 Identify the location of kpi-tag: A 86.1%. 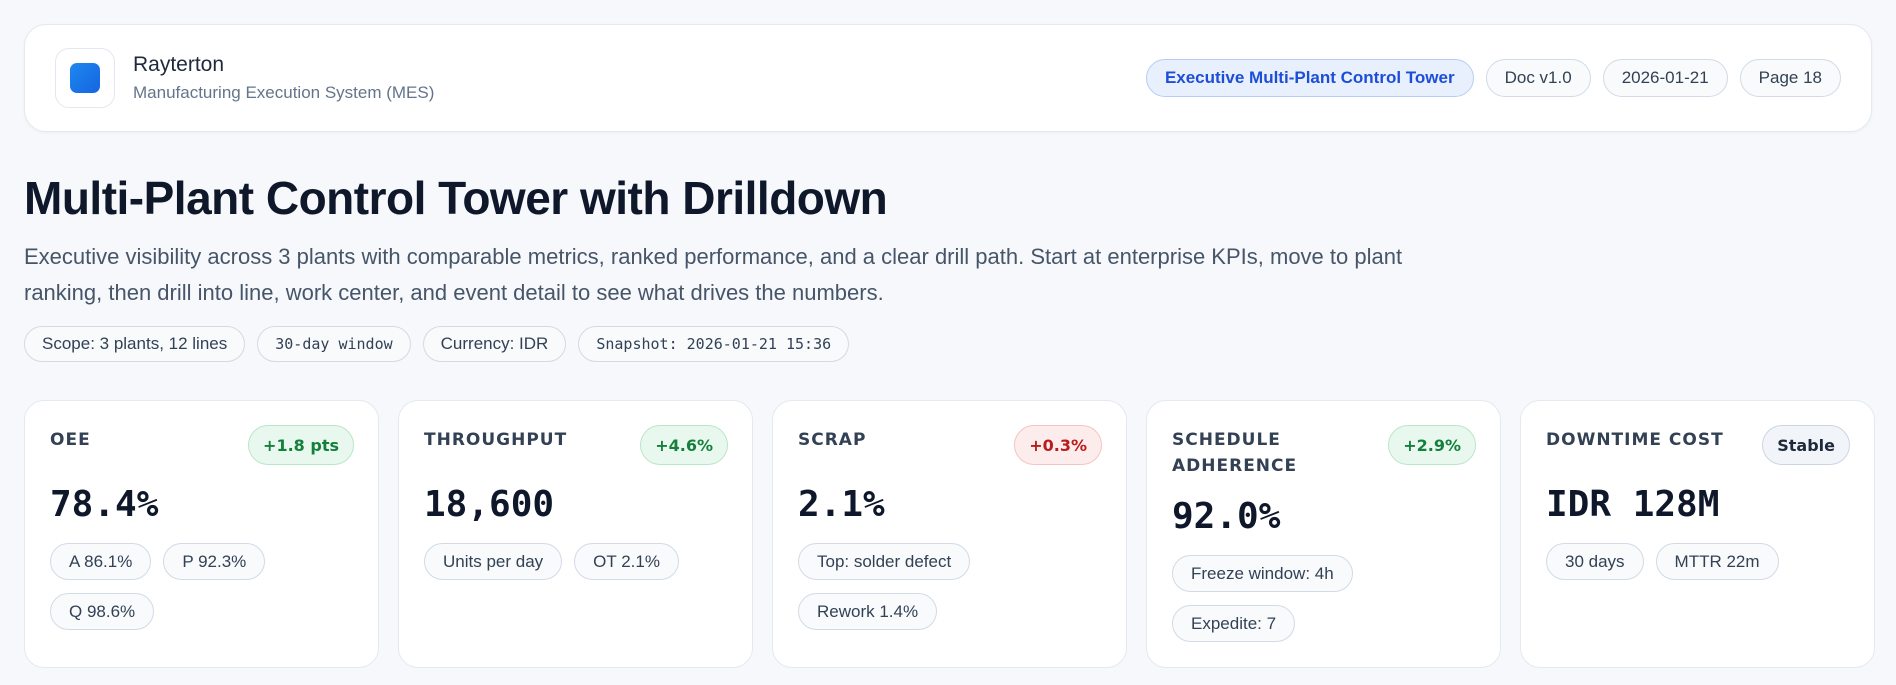
(101, 561).